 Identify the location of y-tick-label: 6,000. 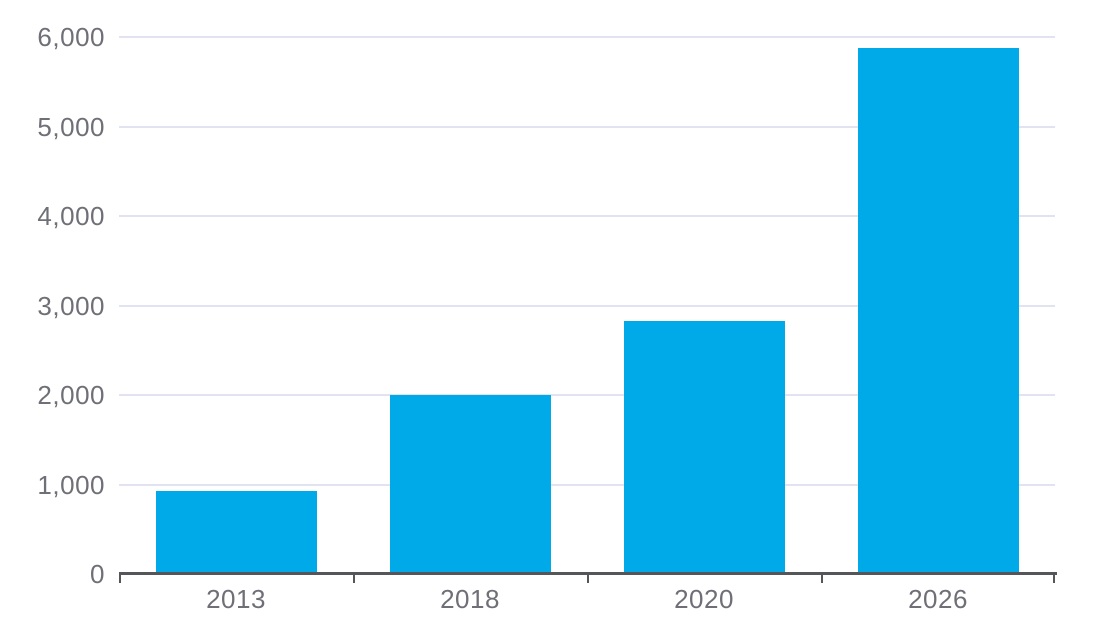
(71, 37).